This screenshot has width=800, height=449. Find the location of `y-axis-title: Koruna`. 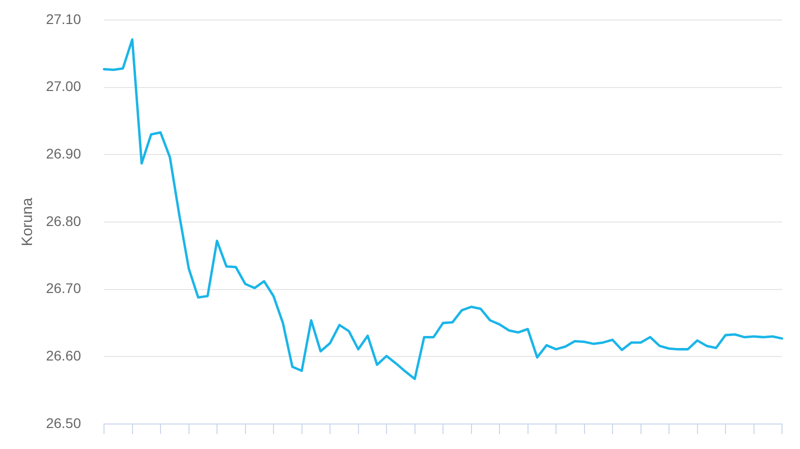

y-axis-title: Koruna is located at coordinates (27, 221).